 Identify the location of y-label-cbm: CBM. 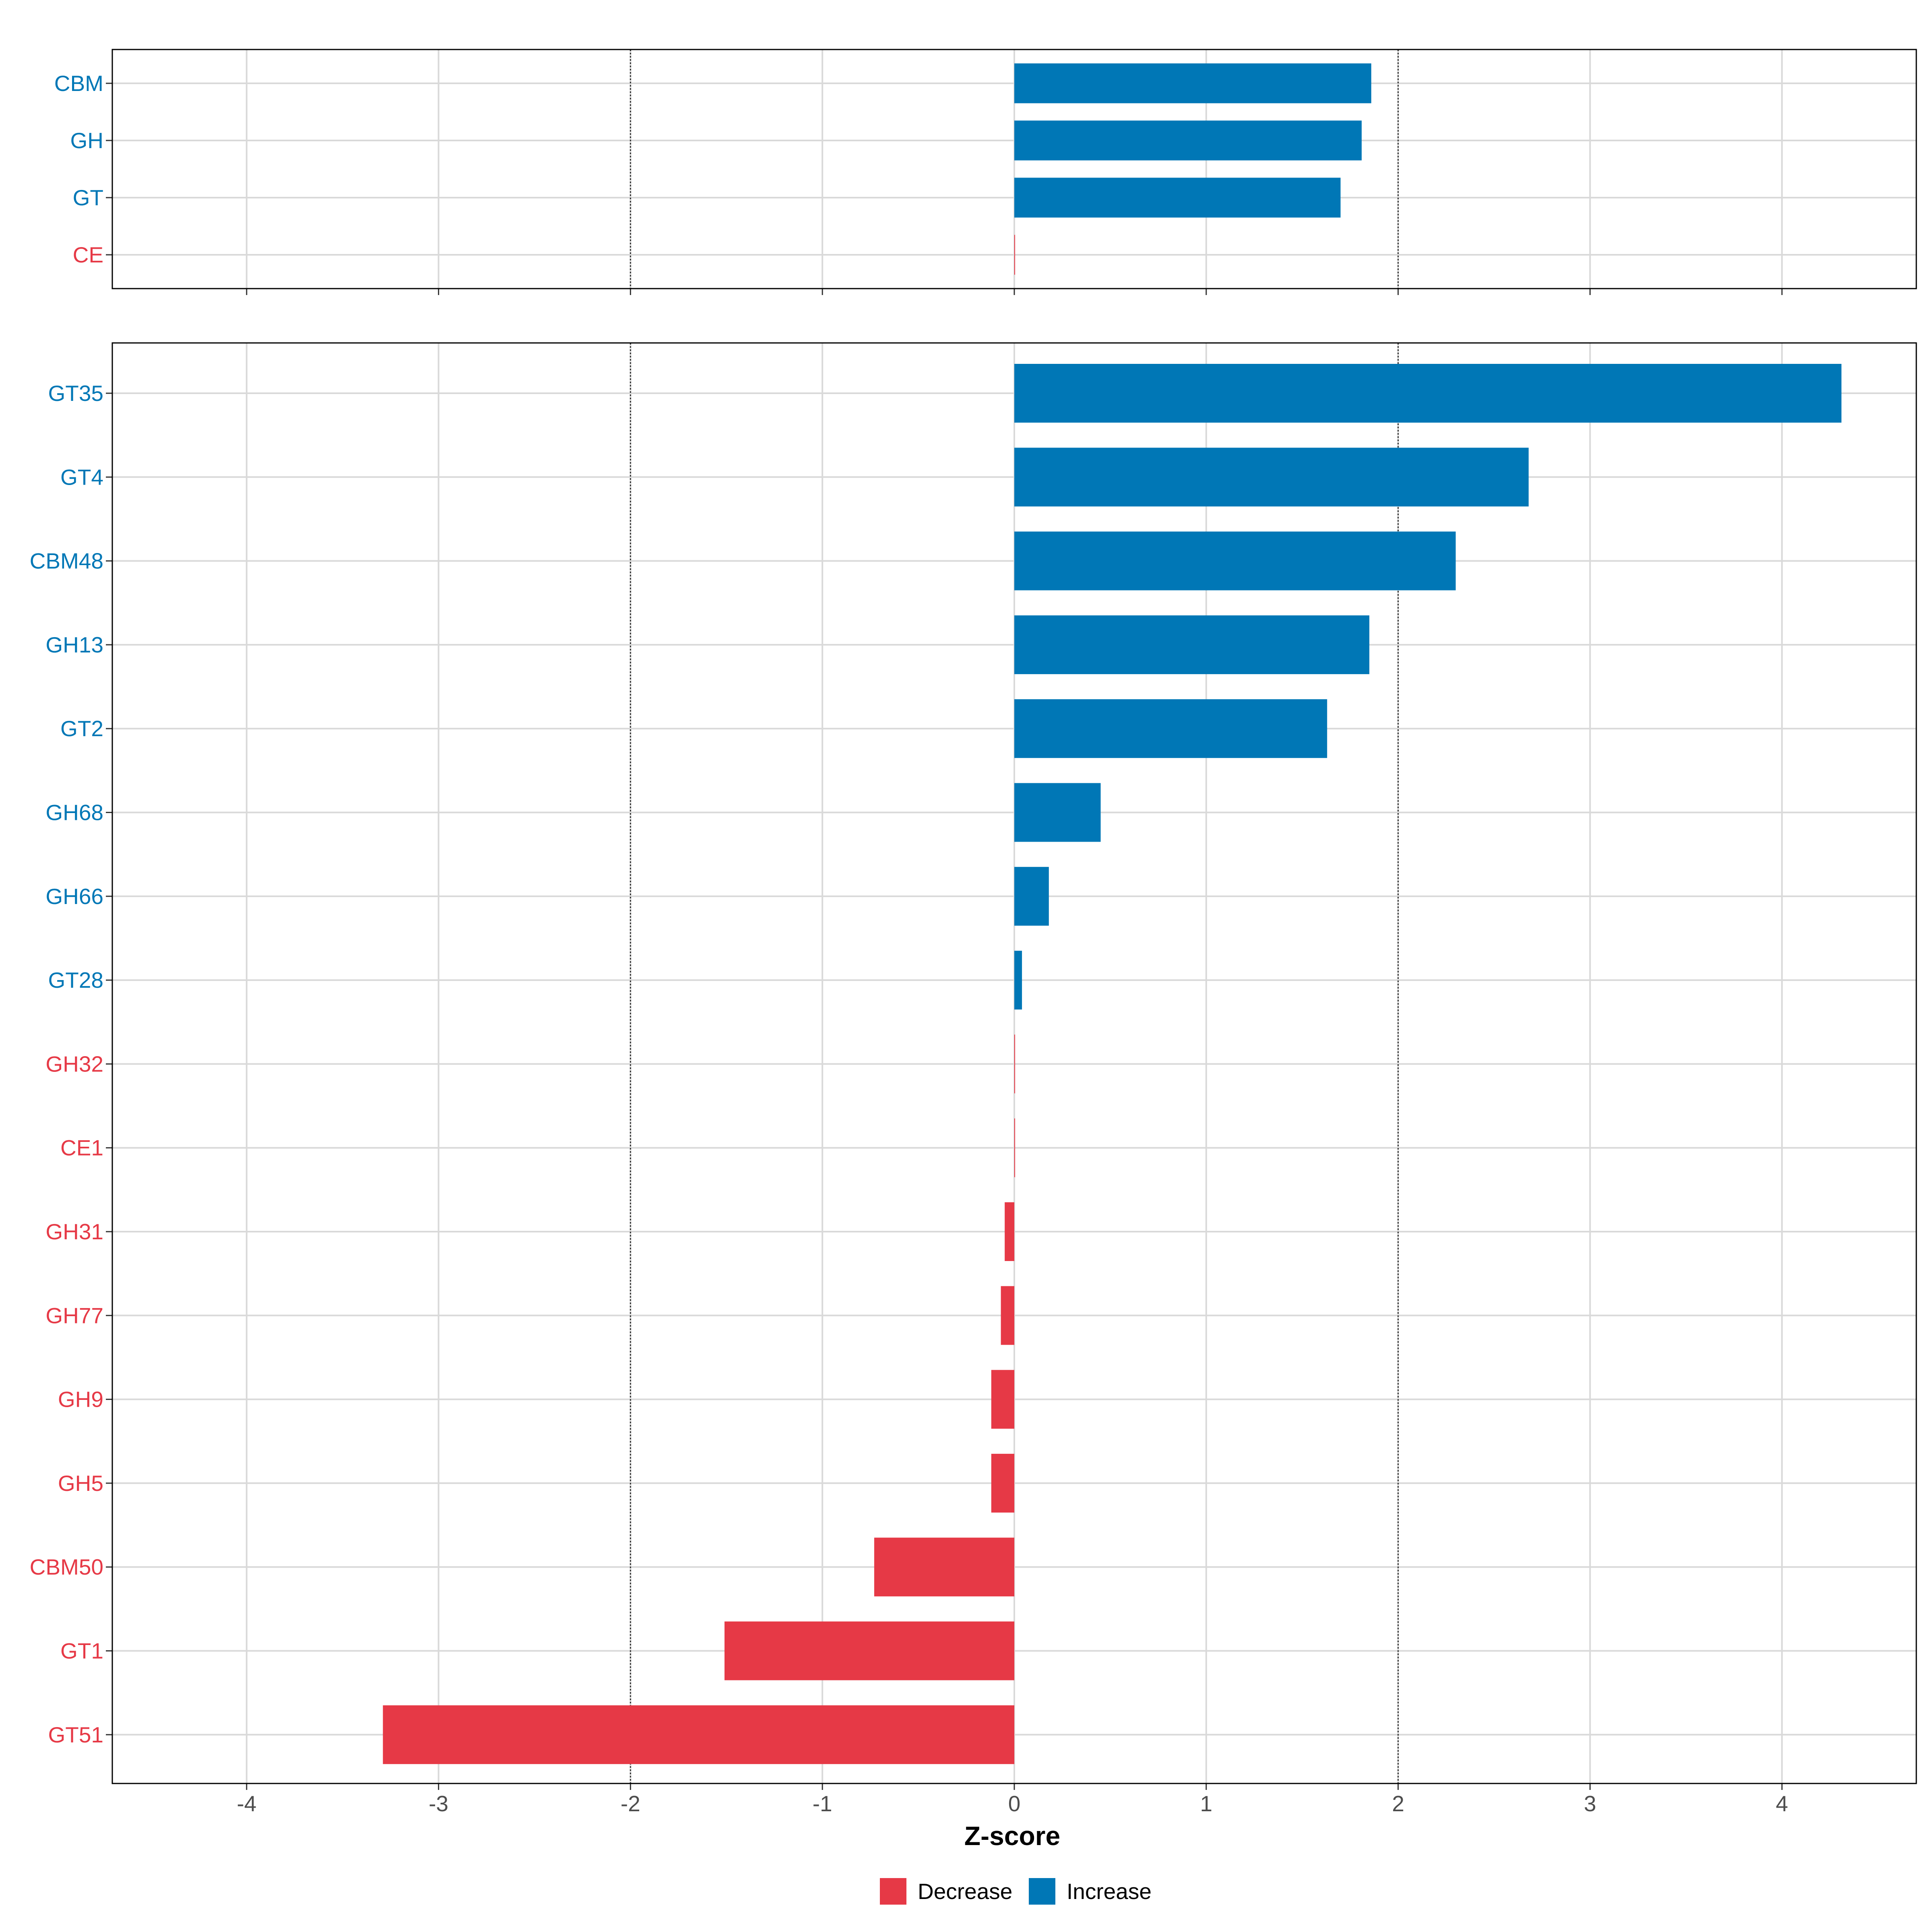
(78, 83).